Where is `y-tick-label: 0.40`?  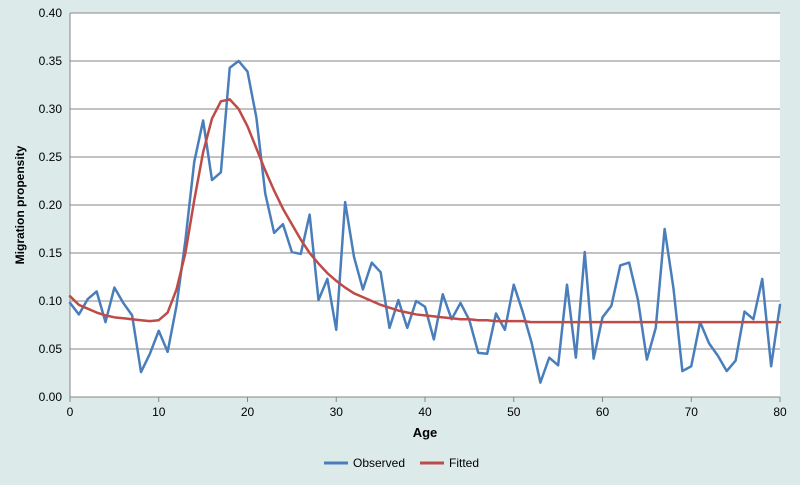
y-tick-label: 0.40 is located at coordinates (51, 13).